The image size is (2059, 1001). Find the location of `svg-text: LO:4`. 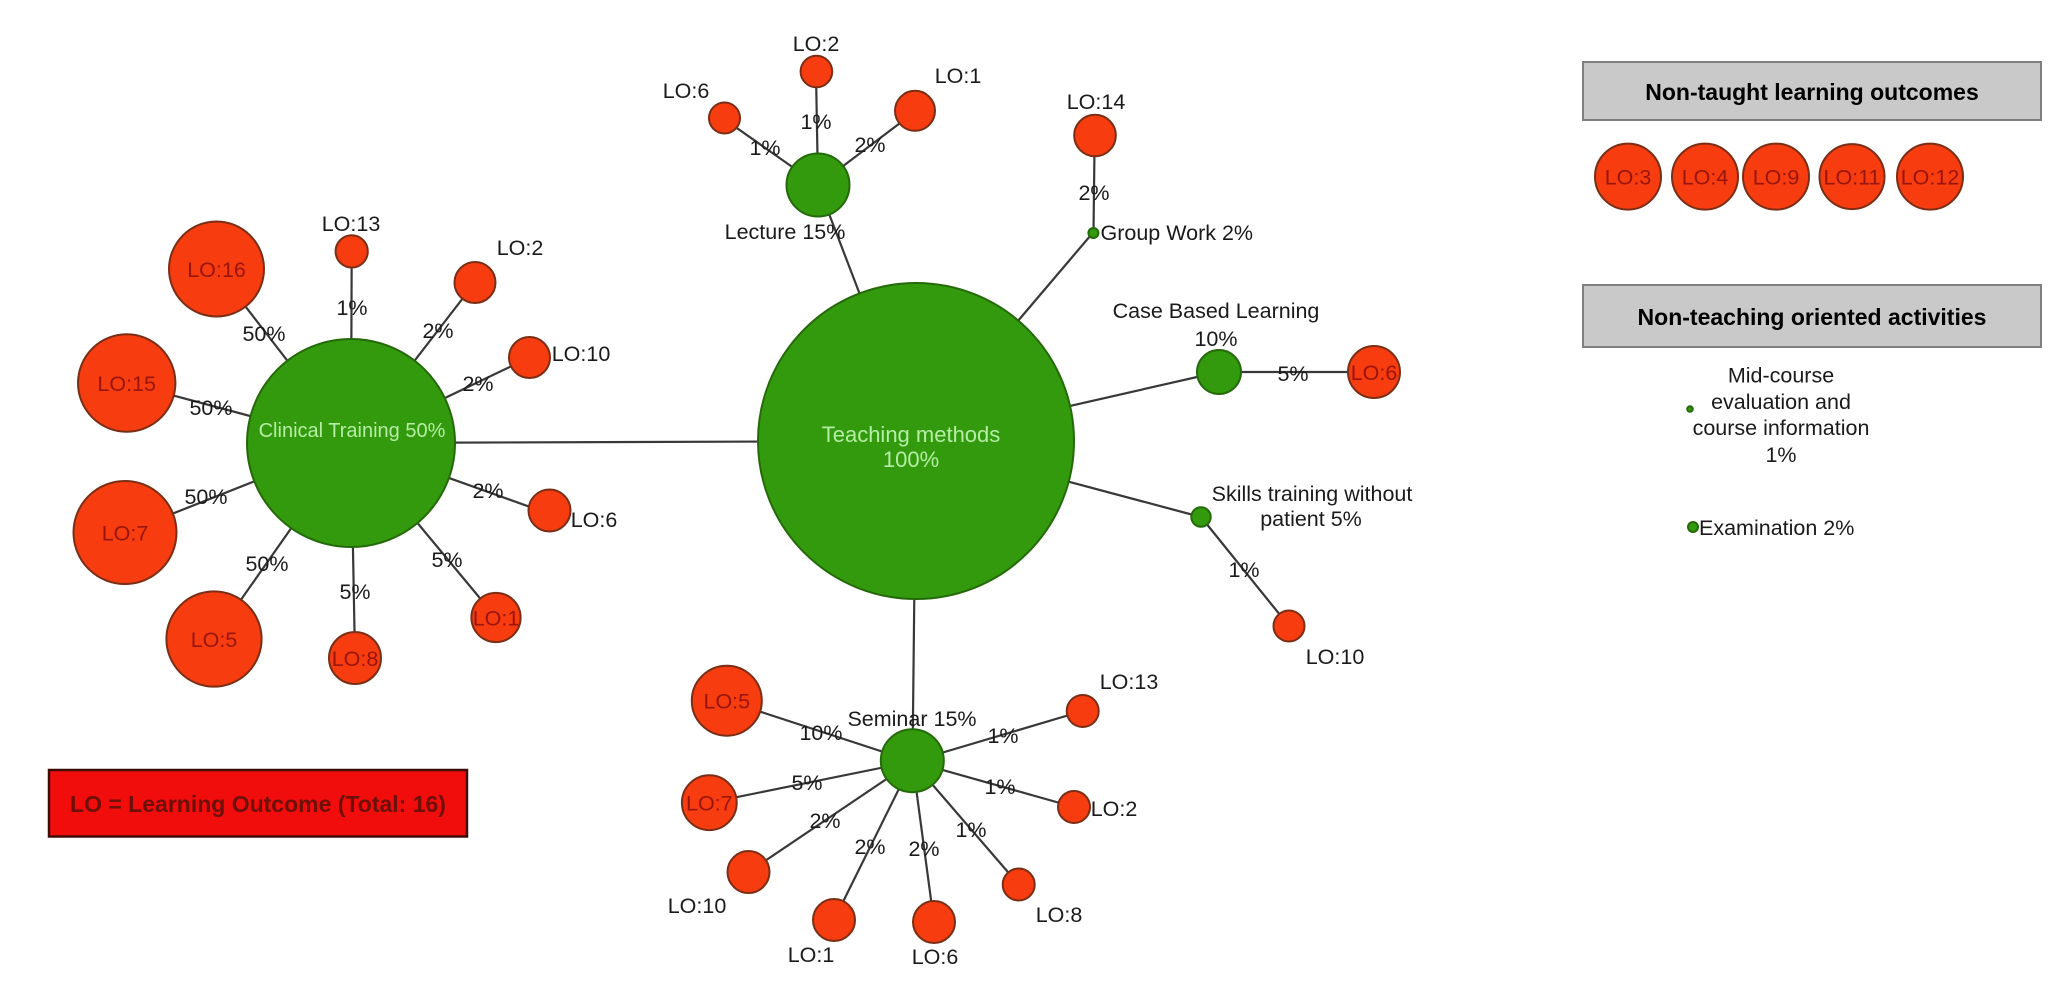

svg-text: LO:4 is located at coordinates (1705, 178).